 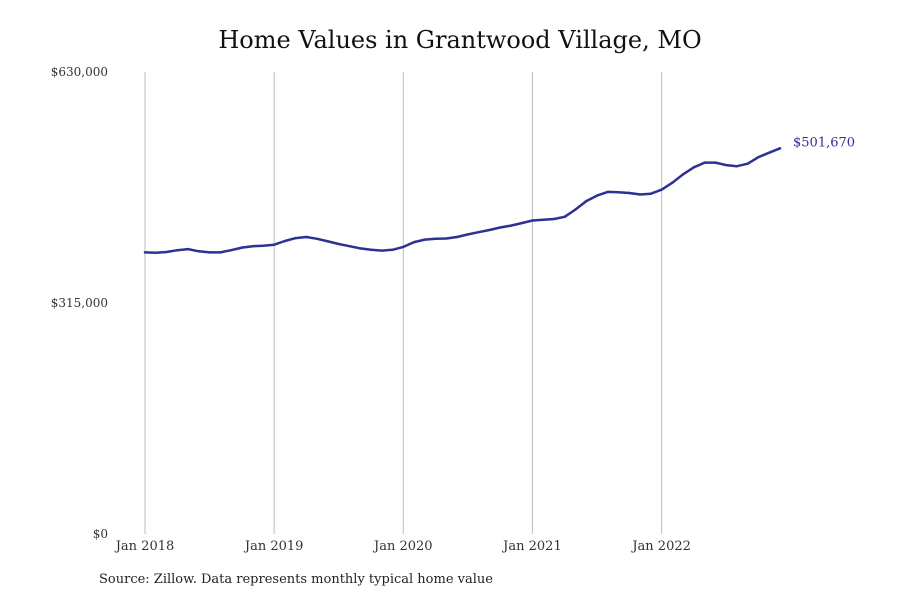 What do you see at coordinates (462, 201) in the screenshot?
I see `series-line` at bounding box center [462, 201].